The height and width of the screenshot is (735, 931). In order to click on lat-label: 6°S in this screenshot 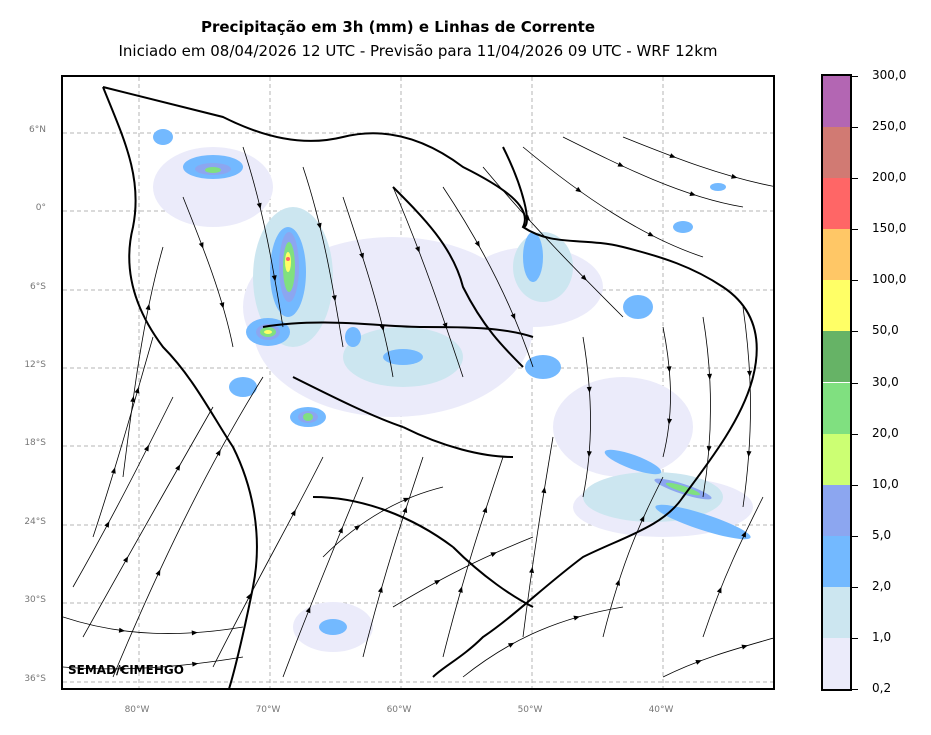, I will do `click(38, 287)`.